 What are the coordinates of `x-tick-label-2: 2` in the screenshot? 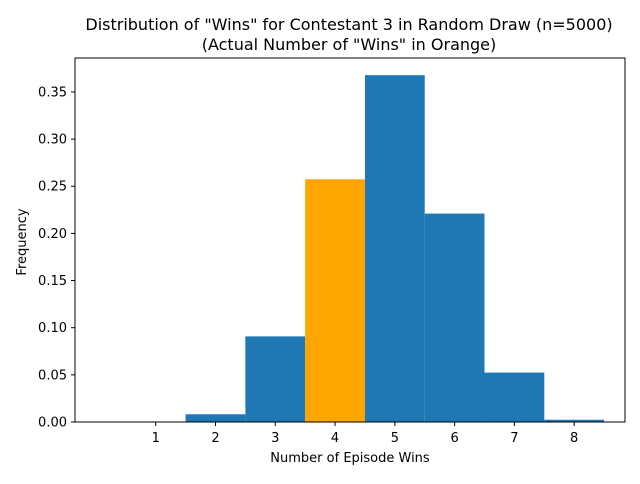 It's located at (215, 438).